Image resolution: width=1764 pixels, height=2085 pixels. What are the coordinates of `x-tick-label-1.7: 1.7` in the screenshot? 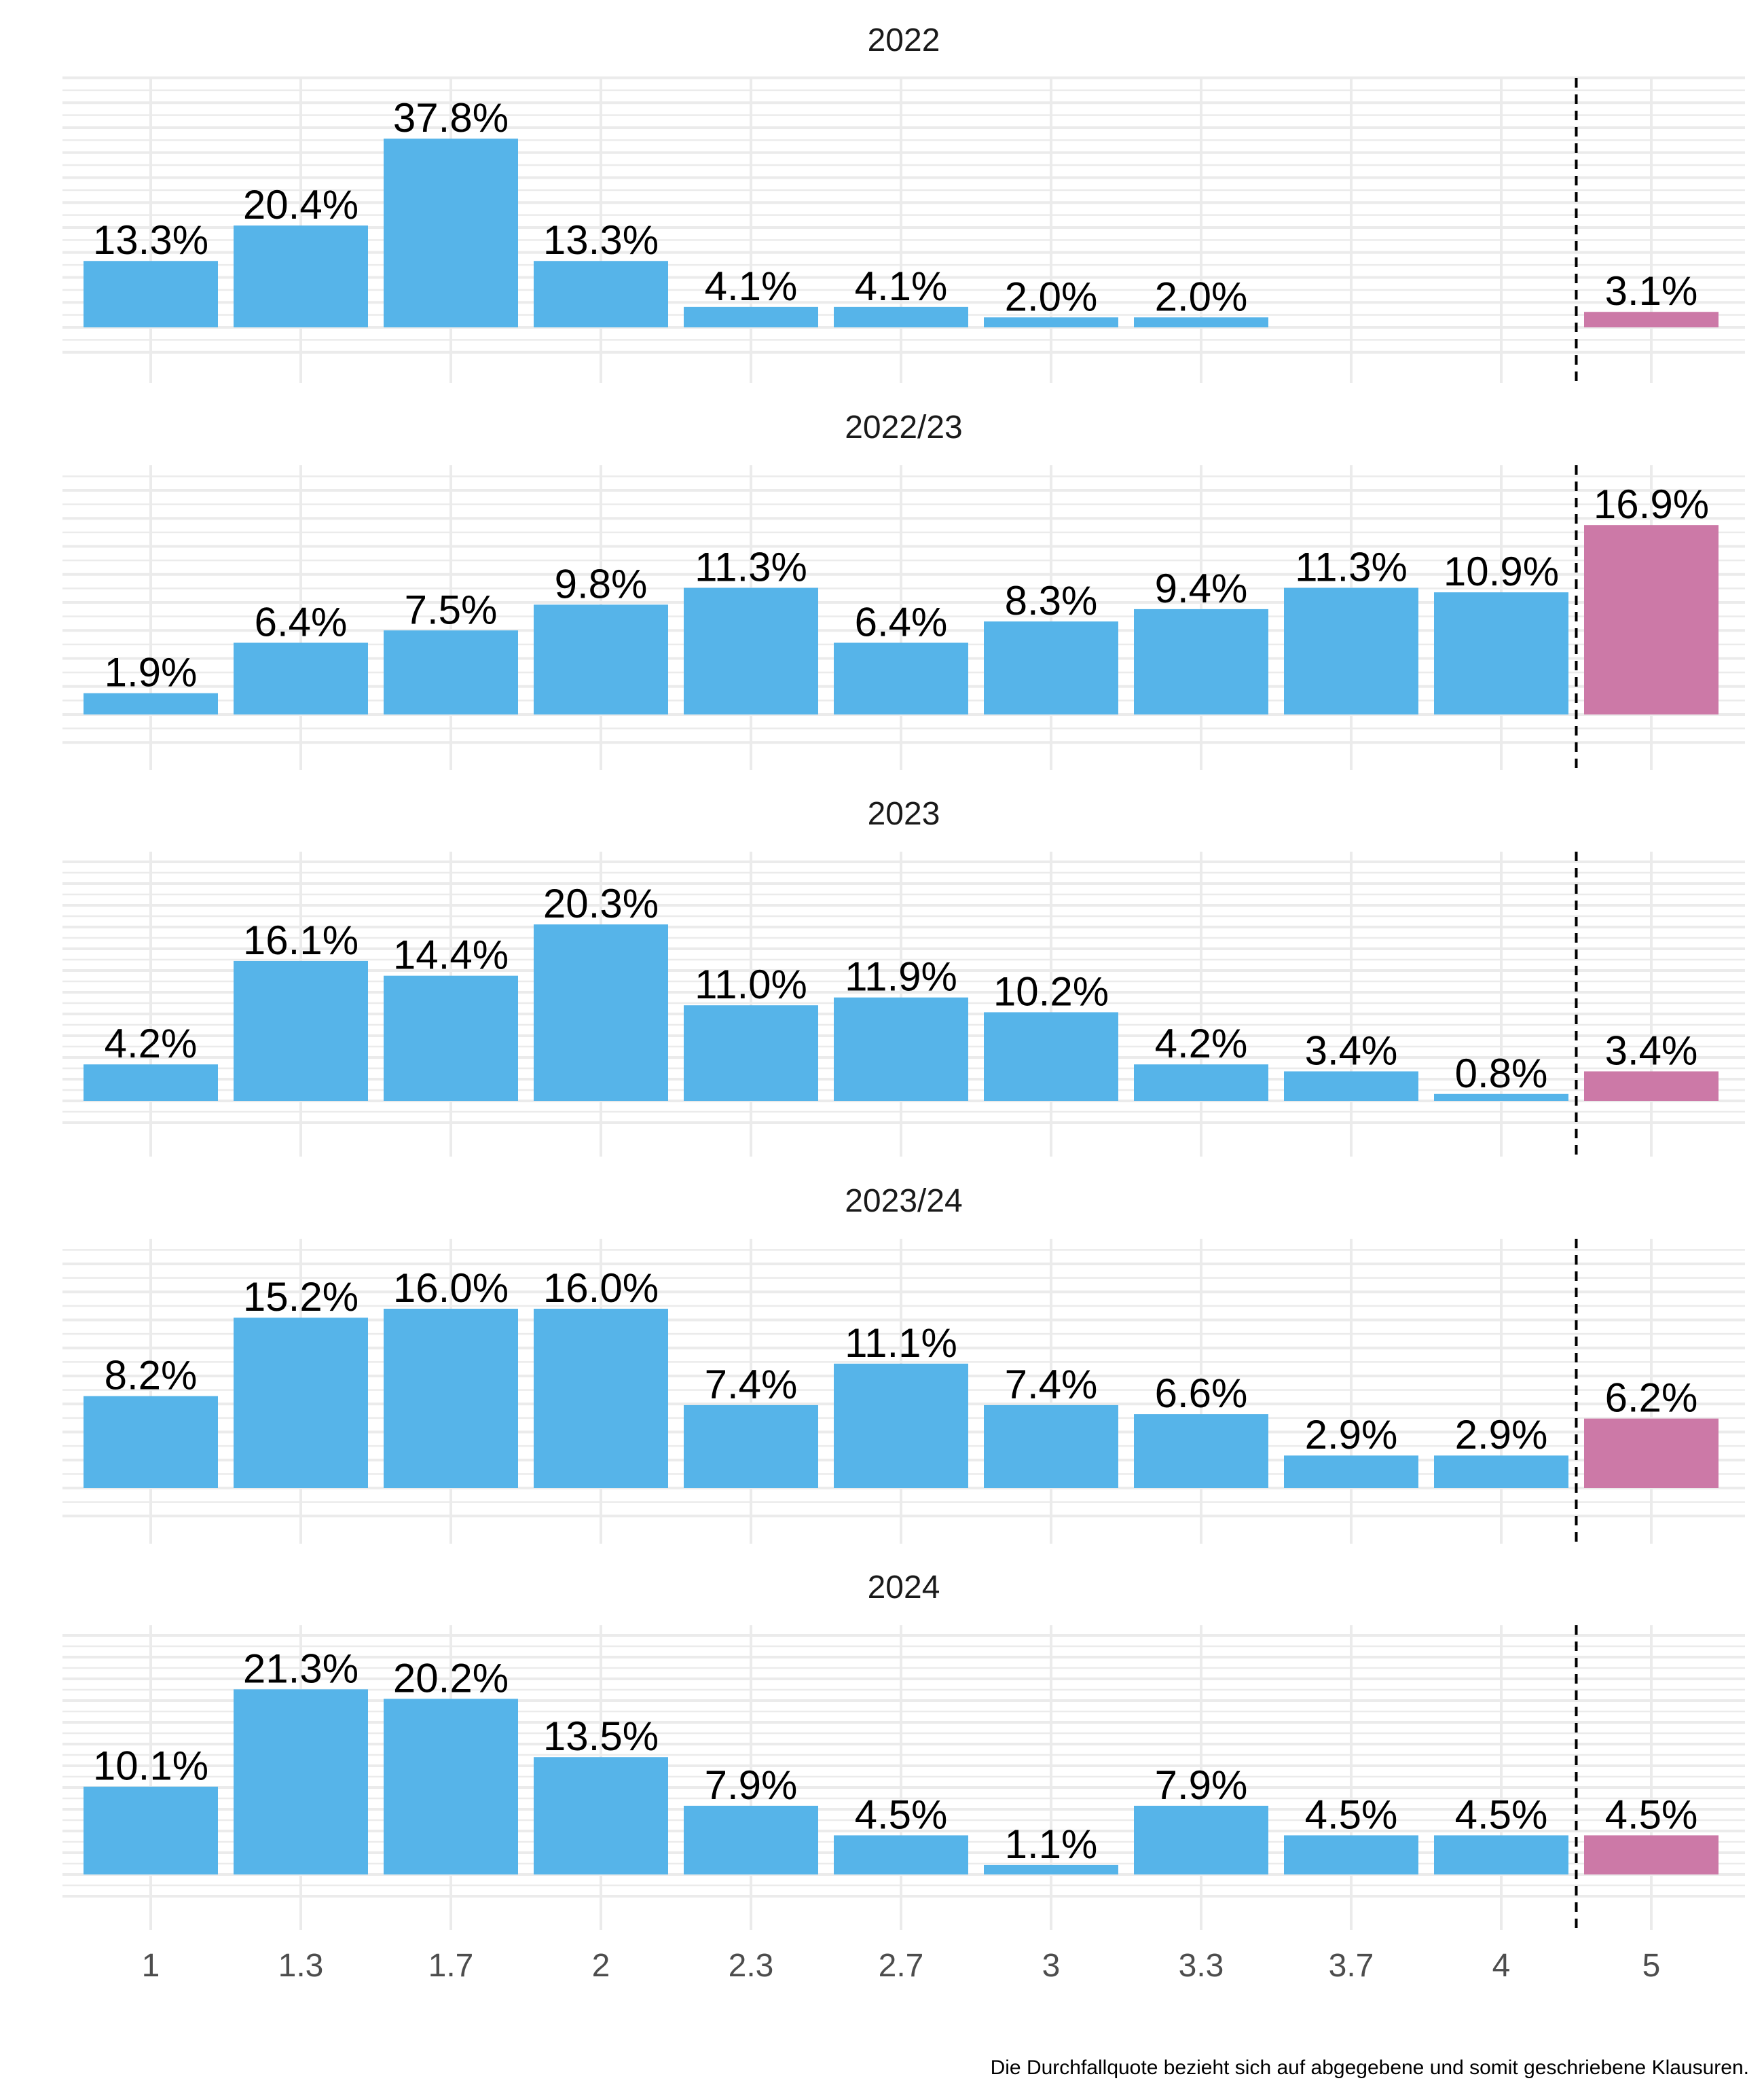 It's located at (451, 1966).